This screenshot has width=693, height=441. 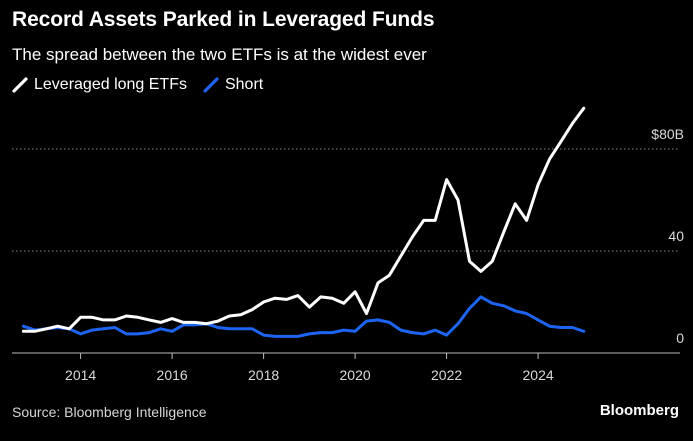 I want to click on legend: Leveraged long ETFs Short, so click(x=145, y=85).